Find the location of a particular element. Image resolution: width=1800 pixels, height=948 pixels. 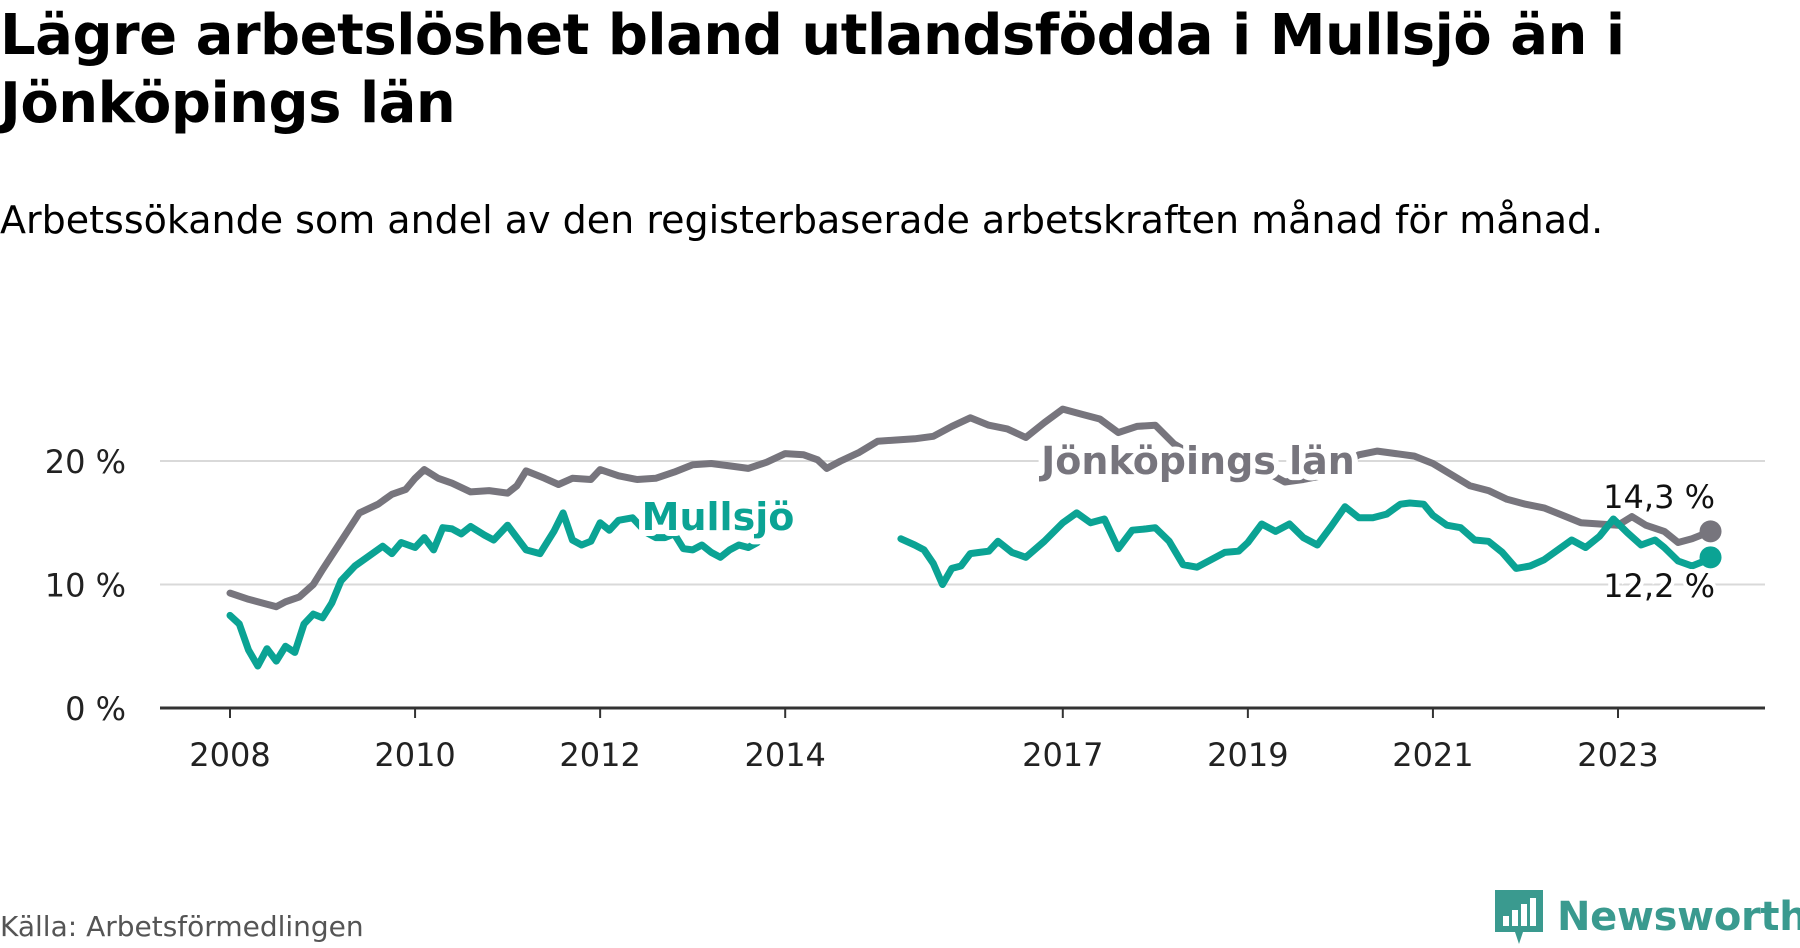

x-tick-label: 2012 is located at coordinates (599, 755).